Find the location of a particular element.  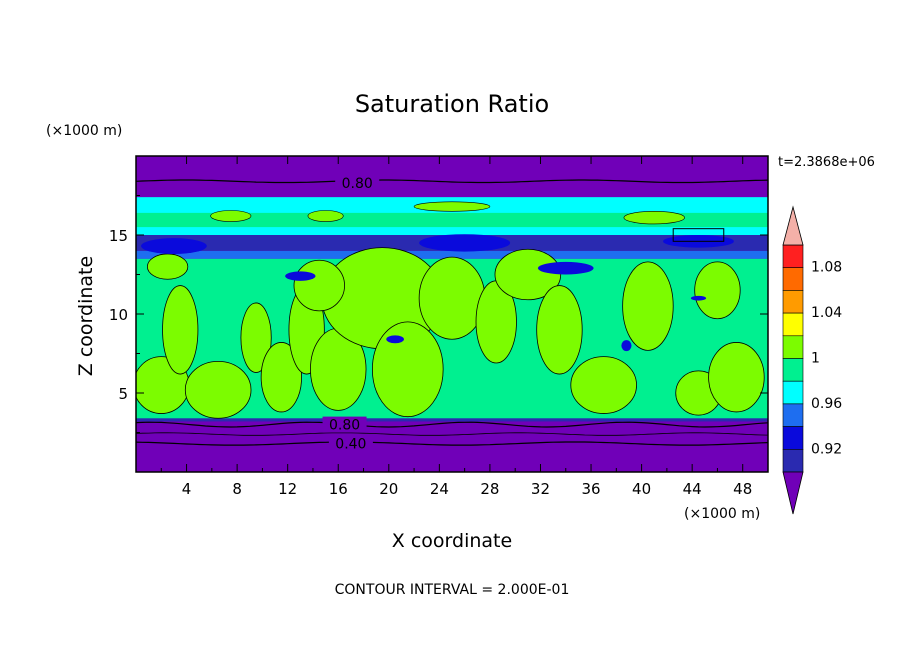

colorbar-label: 1 is located at coordinates (815, 359).